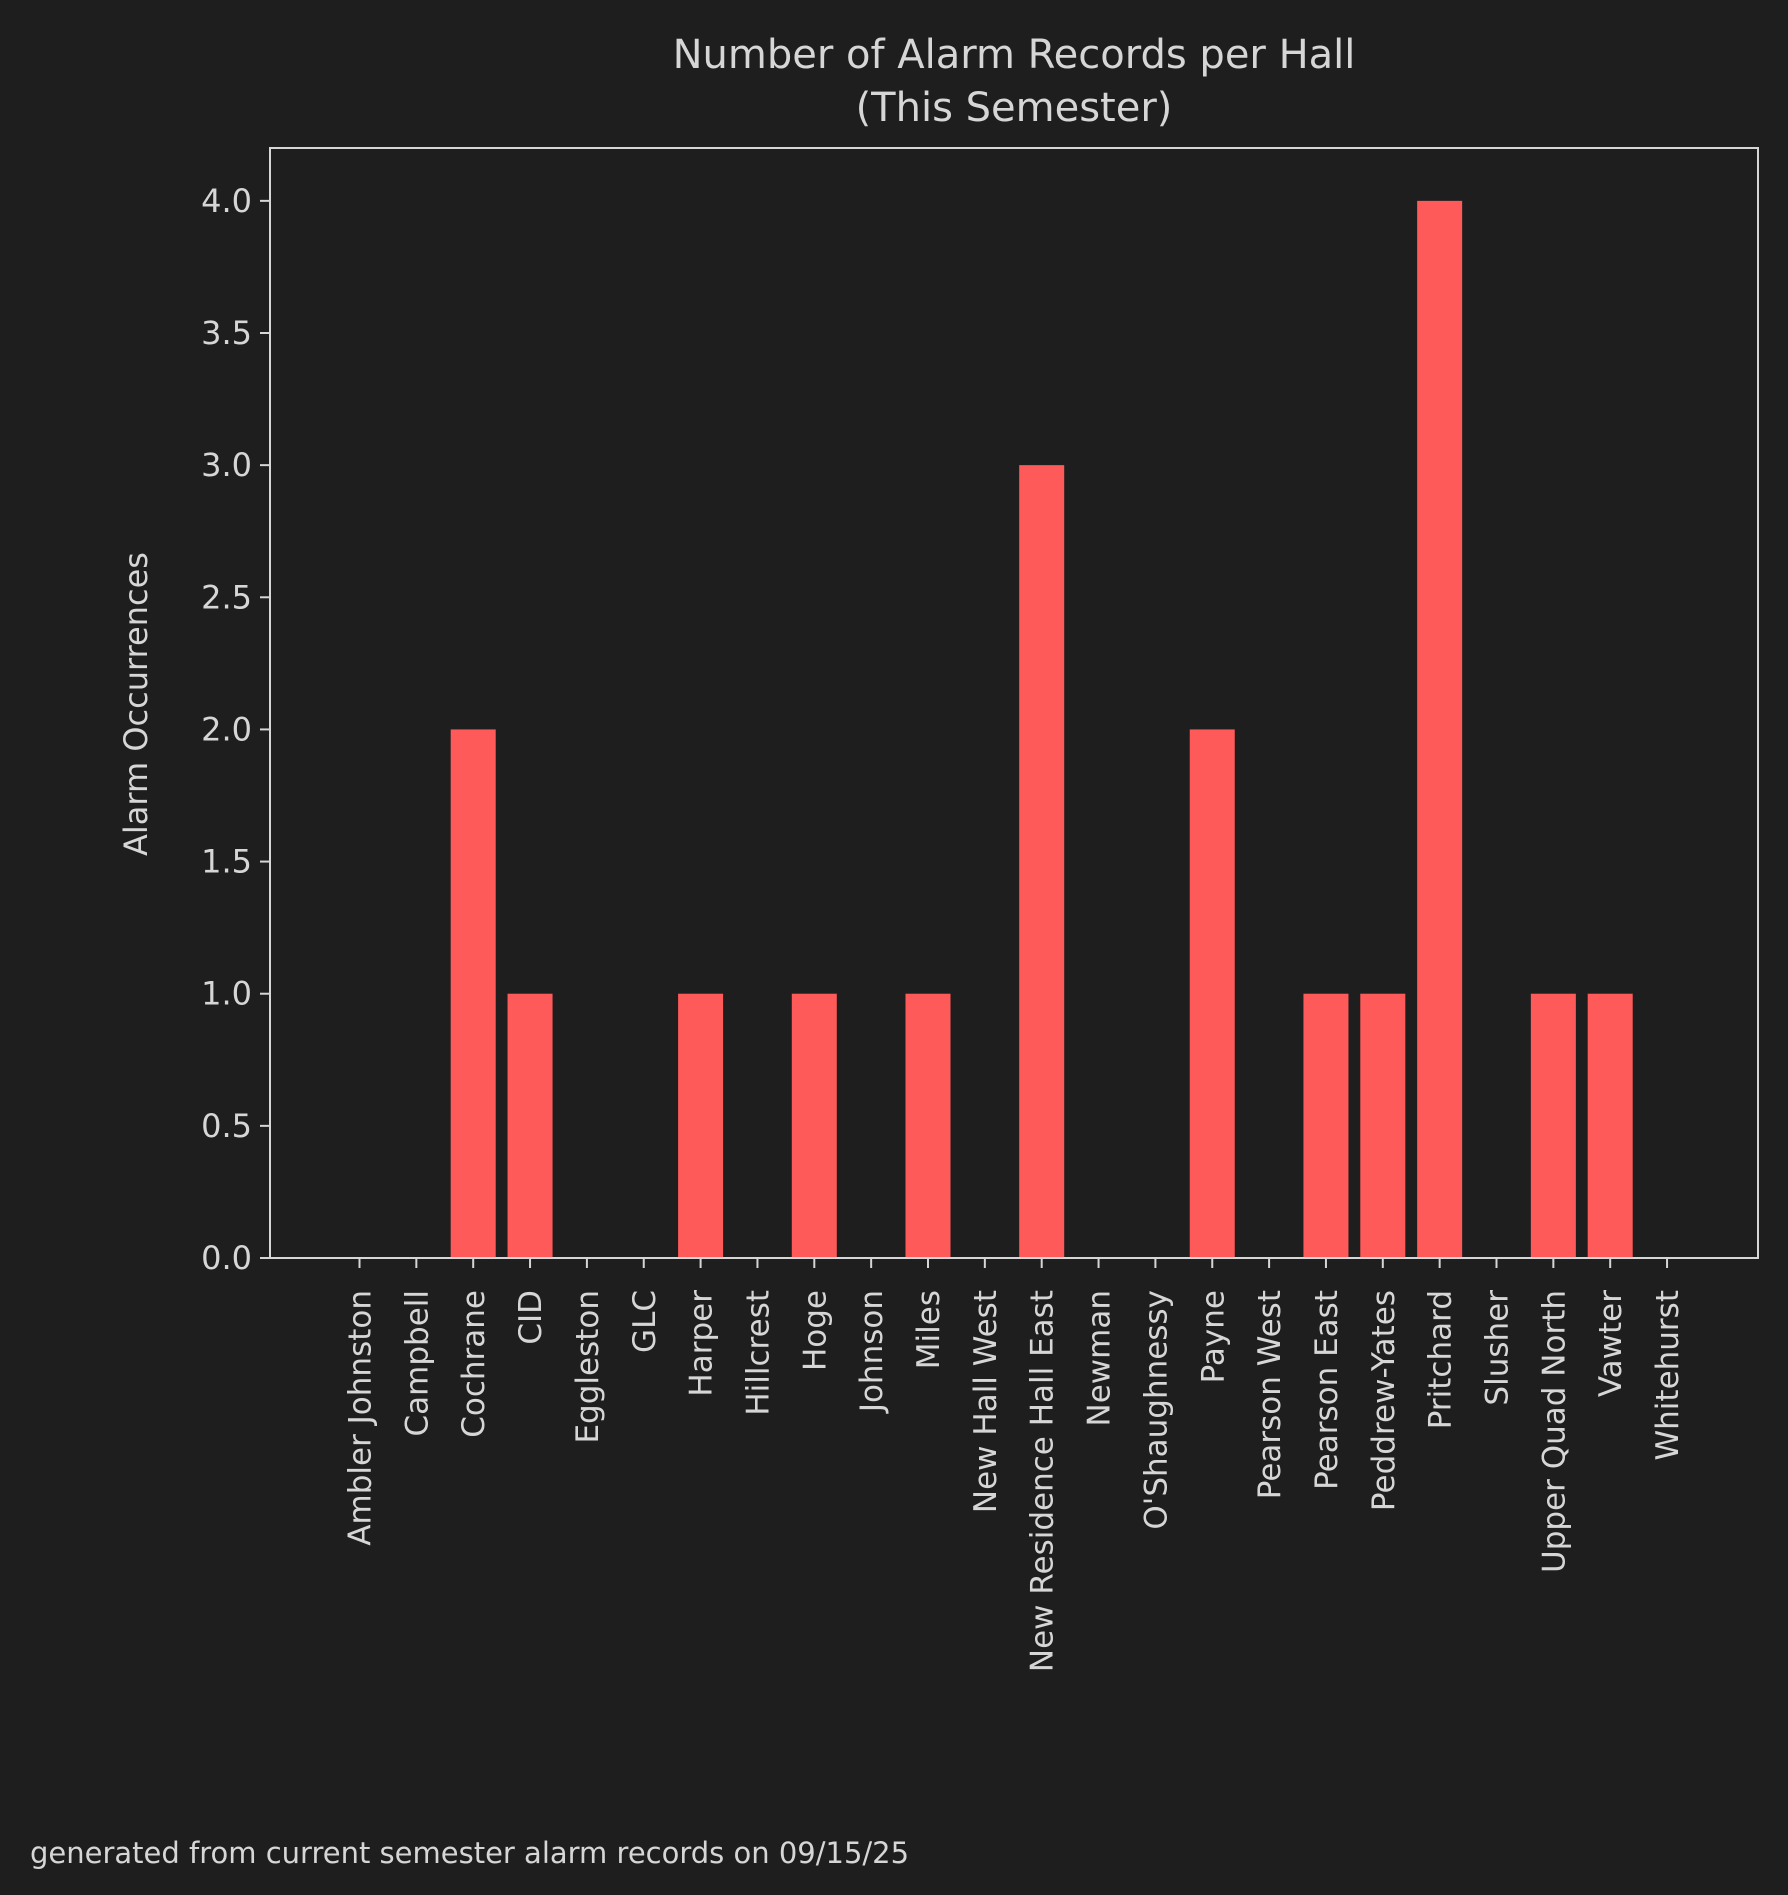 This screenshot has width=1788, height=1895. Describe the element at coordinates (226, 729) in the screenshot. I see `y-tick-label: 2.0` at that location.